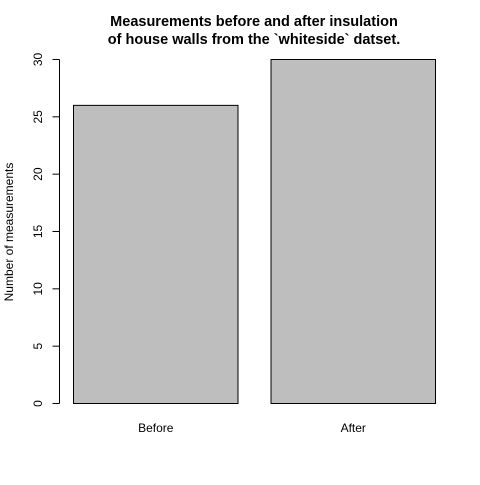  Describe the element at coordinates (252, 428) in the screenshot. I see `x-axis-labels: Before After` at that location.